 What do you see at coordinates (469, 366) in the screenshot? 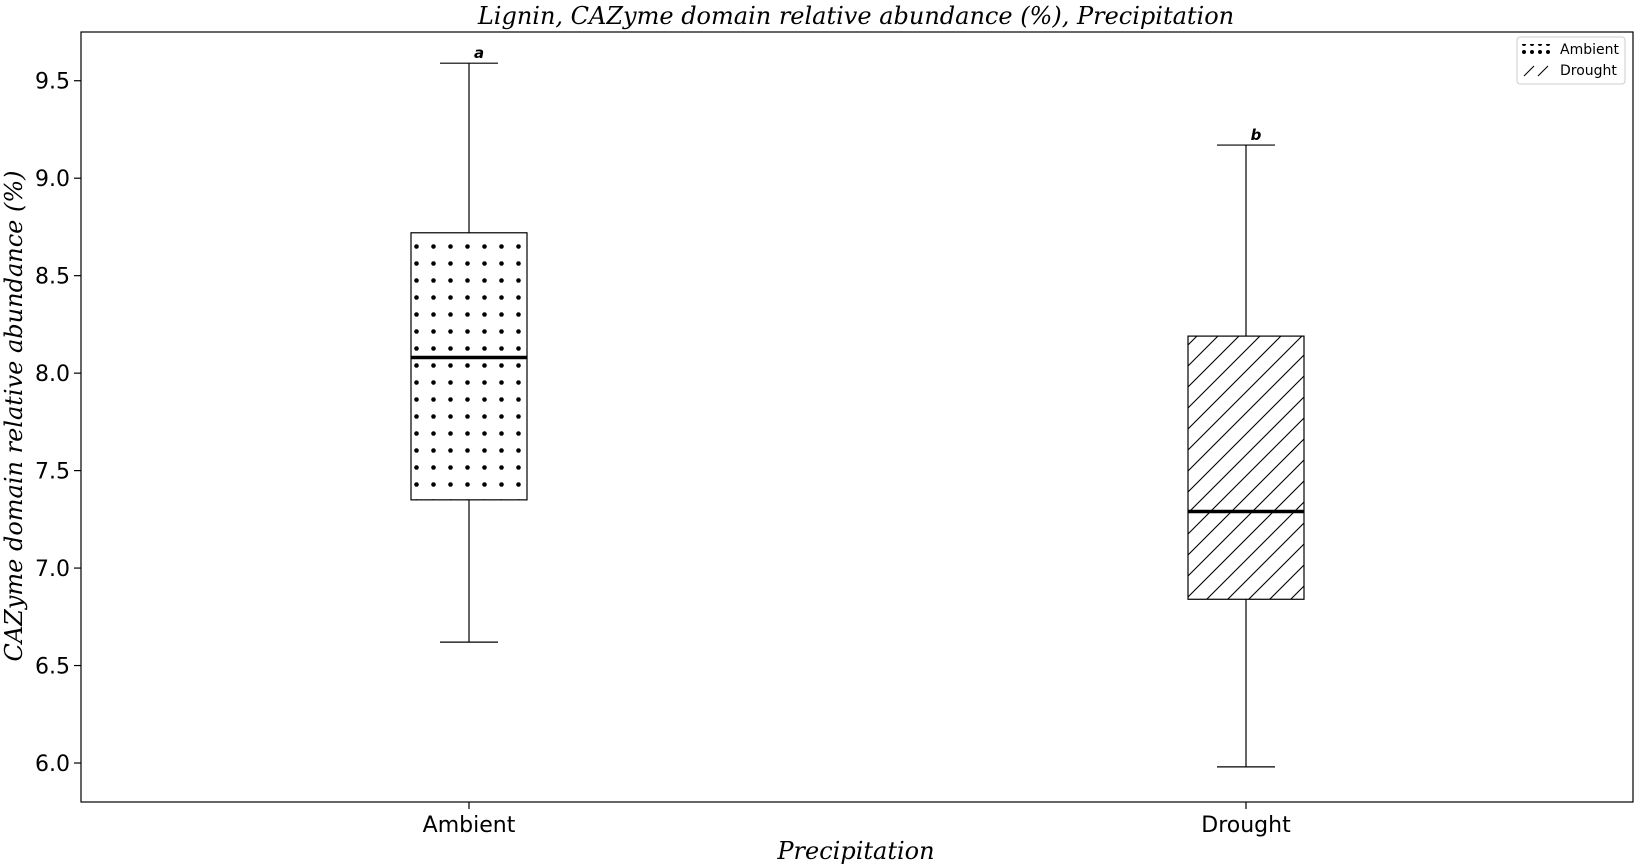
I see `box-ambient` at bounding box center [469, 366].